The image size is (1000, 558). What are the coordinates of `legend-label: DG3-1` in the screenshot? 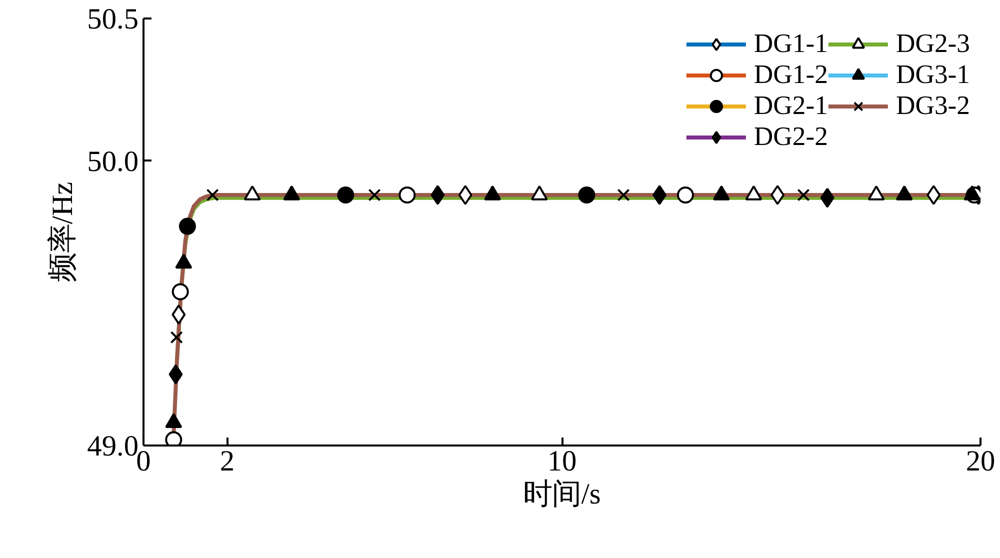 It's located at (933, 74).